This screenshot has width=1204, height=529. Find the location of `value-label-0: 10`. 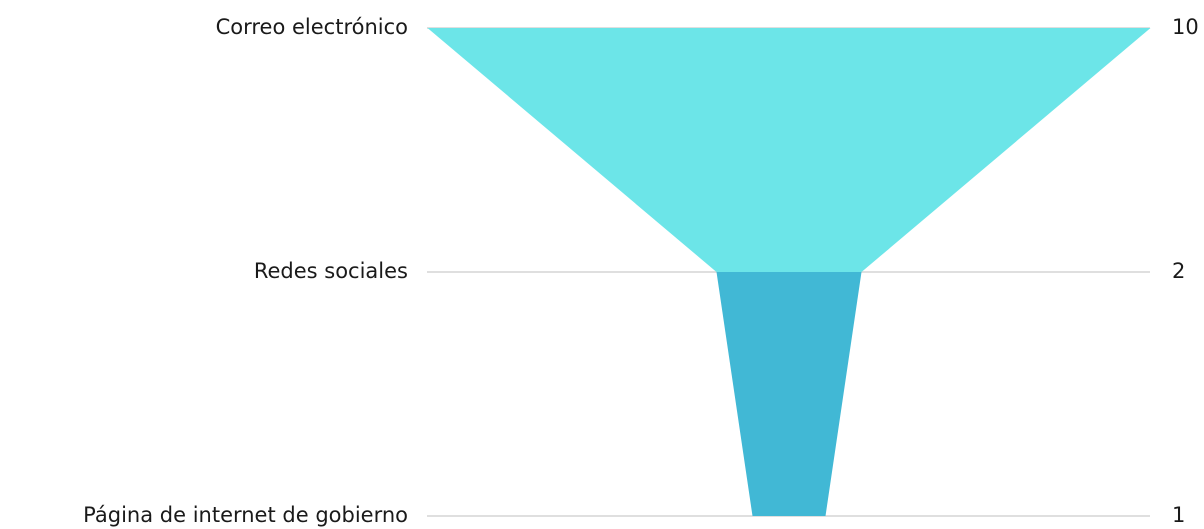

value-label-0: 10 is located at coordinates (1185, 27).